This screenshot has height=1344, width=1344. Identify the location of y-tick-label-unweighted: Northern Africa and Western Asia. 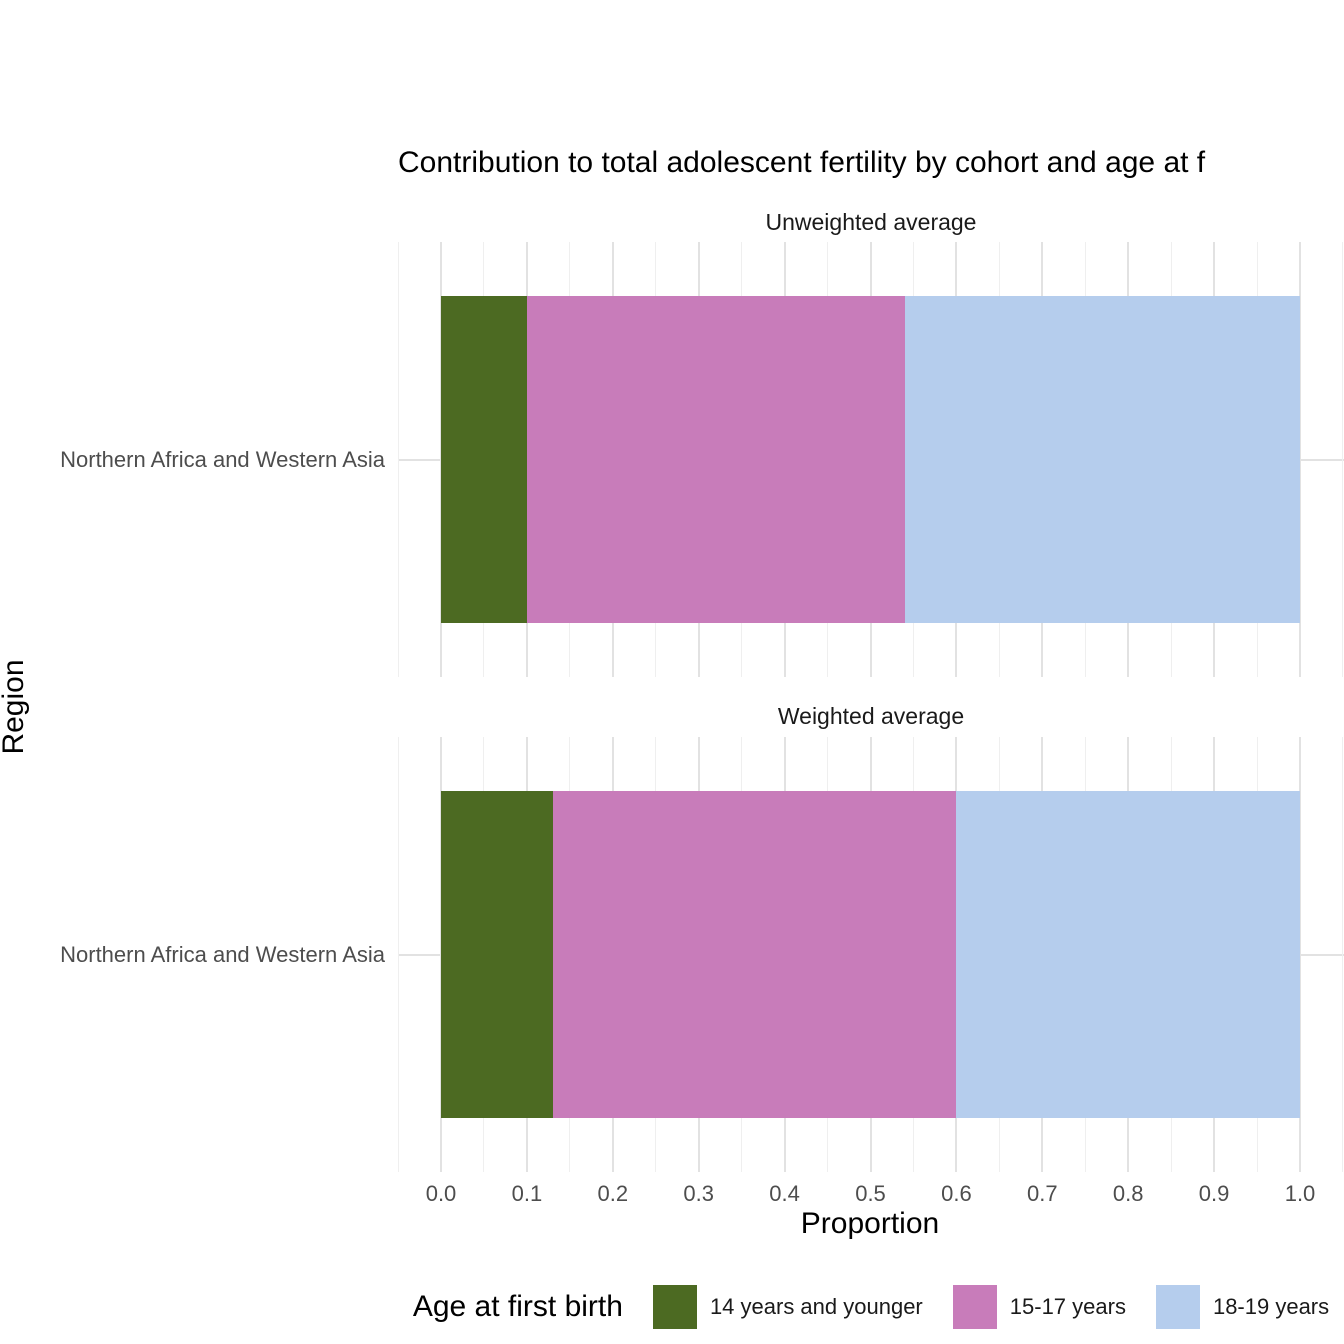
(222, 459).